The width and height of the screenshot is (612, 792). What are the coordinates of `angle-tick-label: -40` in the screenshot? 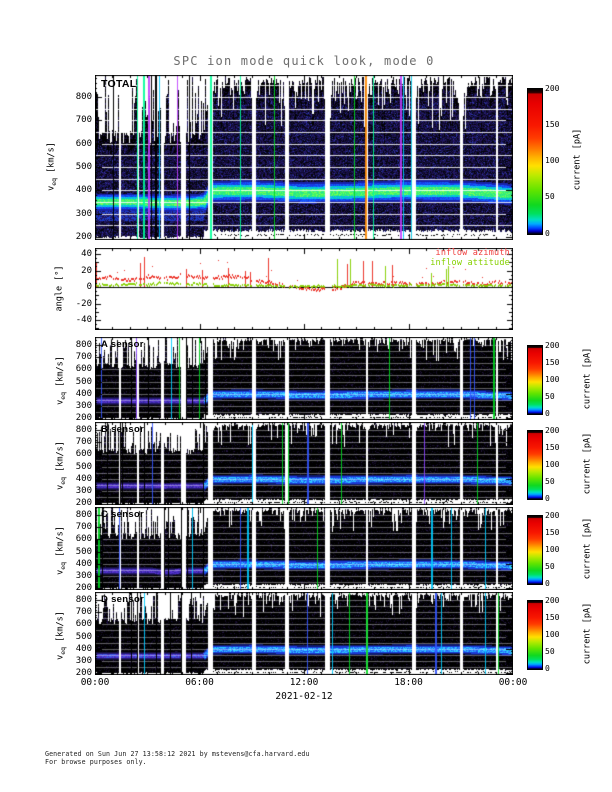 It's located at (83, 320).